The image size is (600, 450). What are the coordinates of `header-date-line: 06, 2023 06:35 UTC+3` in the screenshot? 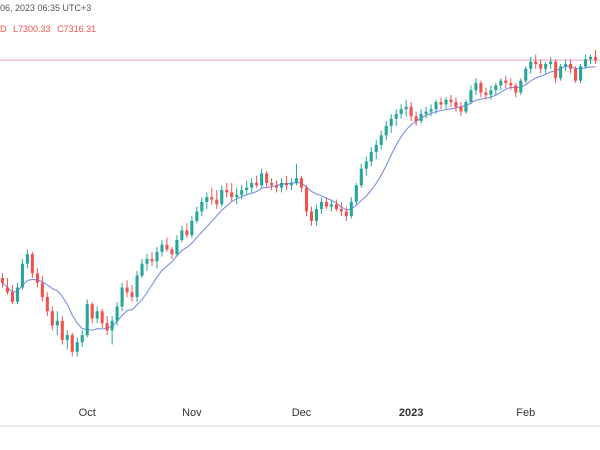 It's located at (45, 8).